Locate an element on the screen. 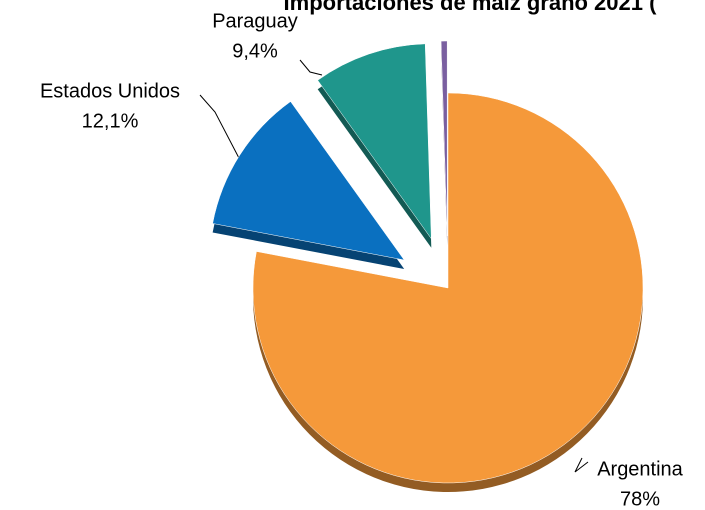 The width and height of the screenshot is (705, 510). slice-label: Argentina is located at coordinates (640, 469).